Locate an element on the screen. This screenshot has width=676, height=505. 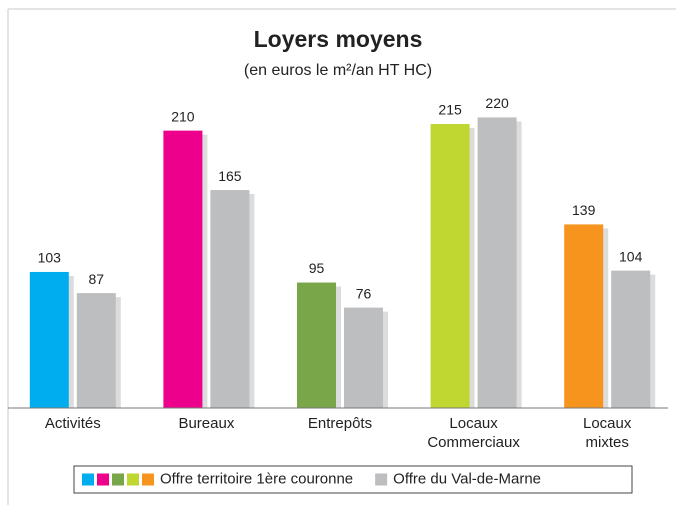
value-label: 165 is located at coordinates (230, 176).